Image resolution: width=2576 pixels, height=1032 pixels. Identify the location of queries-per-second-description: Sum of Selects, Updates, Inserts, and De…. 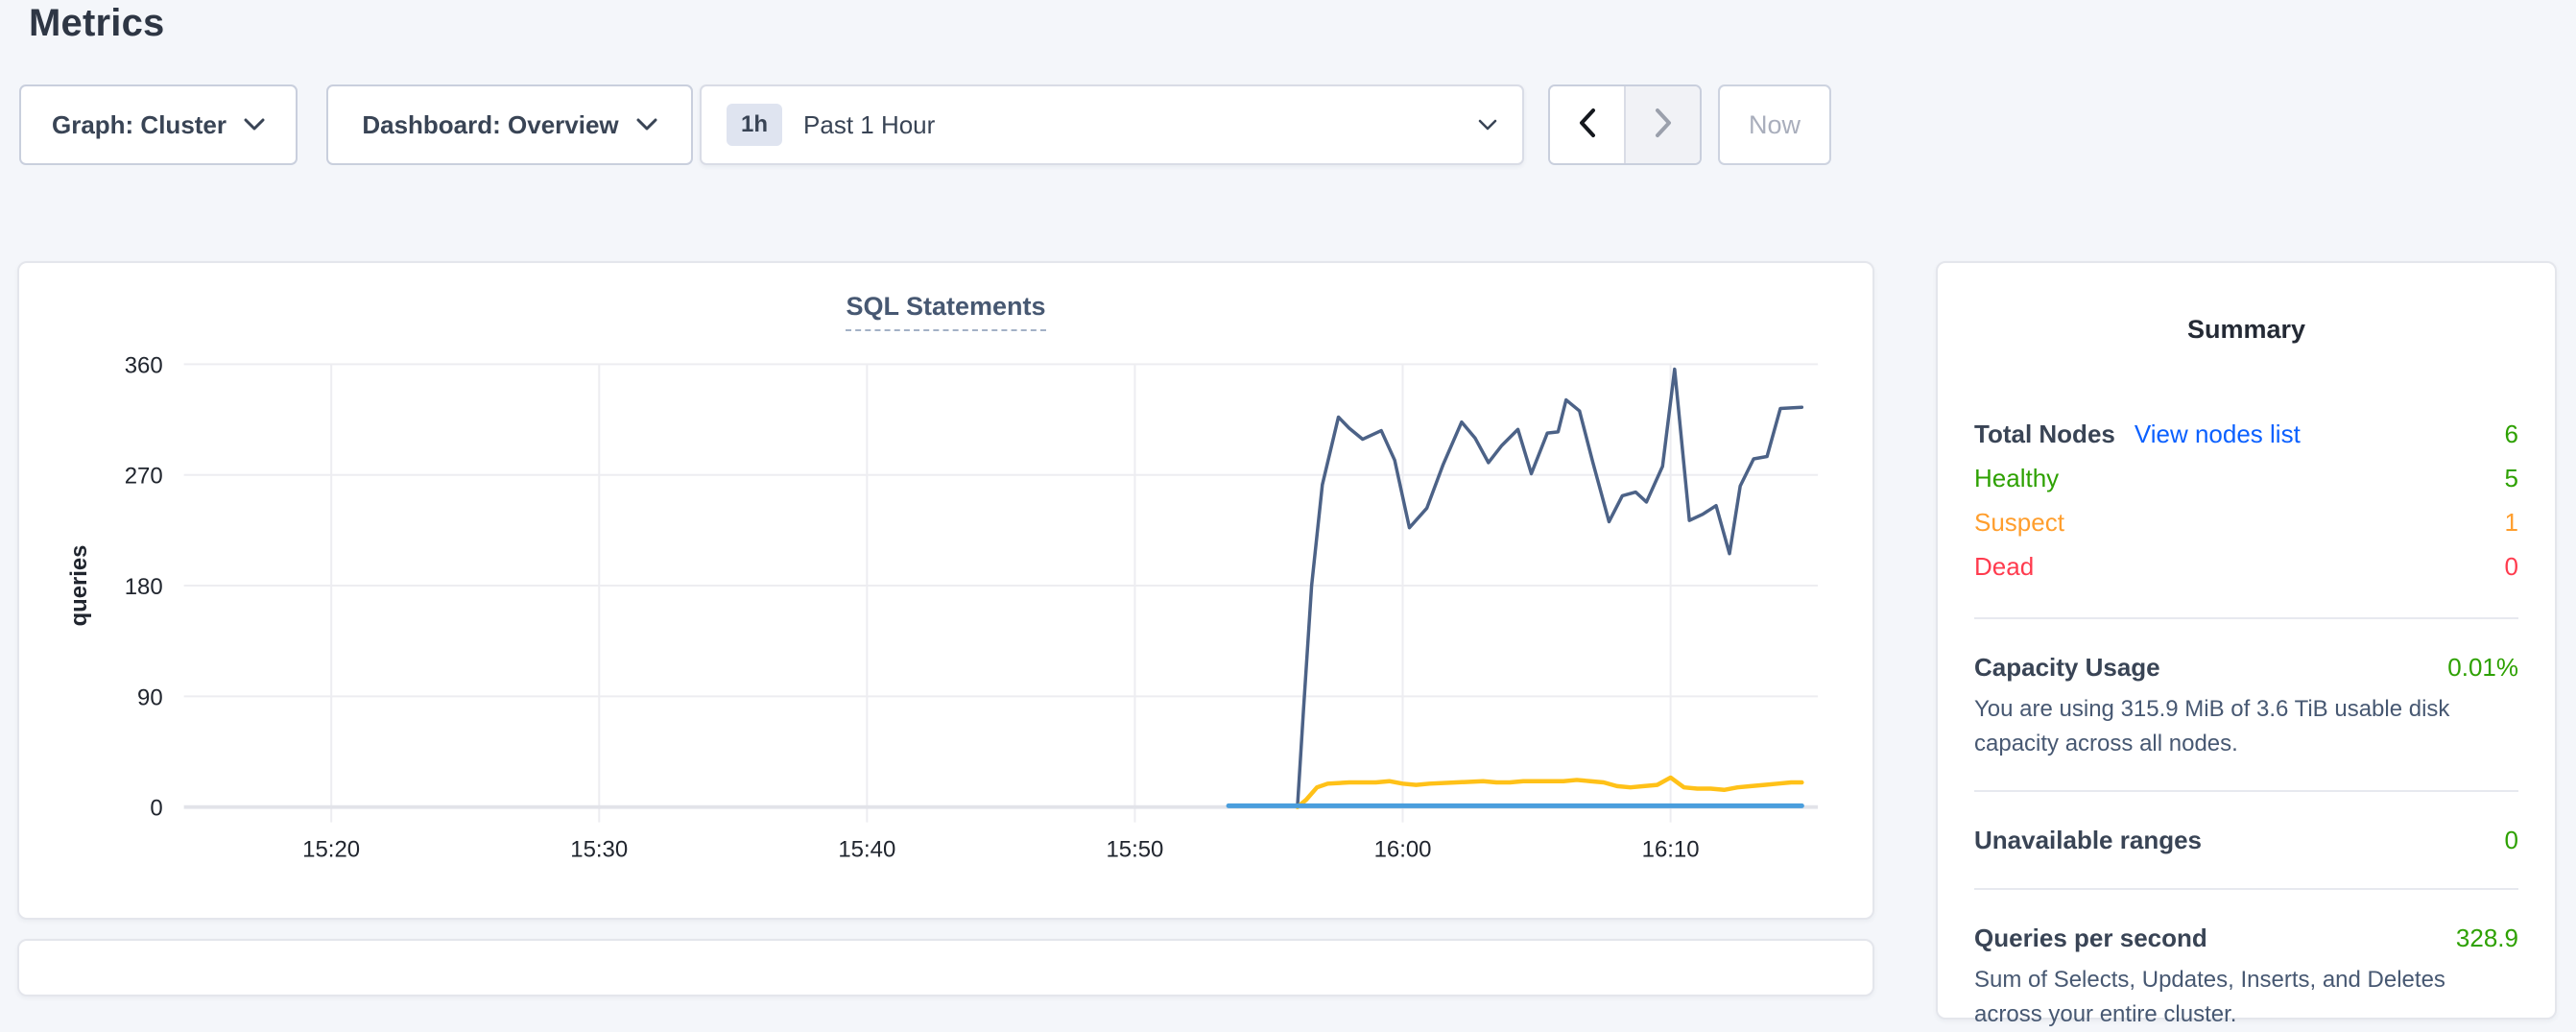
(2209, 997).